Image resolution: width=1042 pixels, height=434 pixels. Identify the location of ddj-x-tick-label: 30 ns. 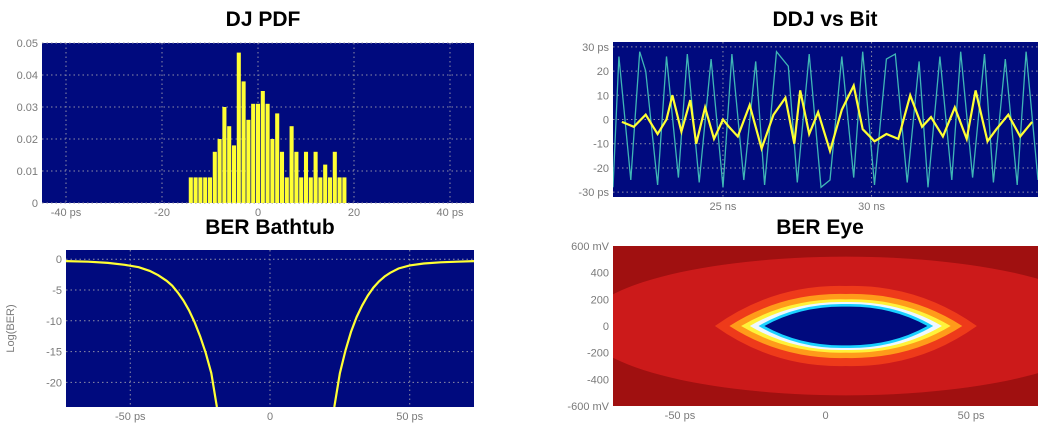
(871, 207).